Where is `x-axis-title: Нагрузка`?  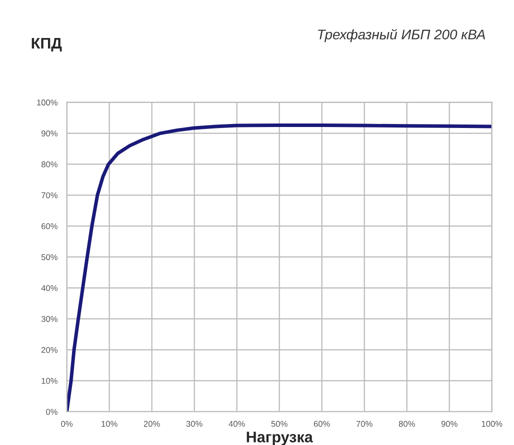 x-axis-title: Нагрузка is located at coordinates (279, 438).